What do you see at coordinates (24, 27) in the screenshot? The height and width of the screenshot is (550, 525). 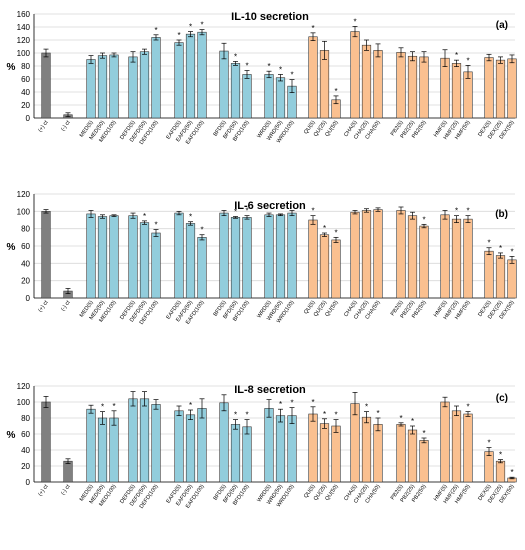 I see `y-tick-label: 140` at bounding box center [24, 27].